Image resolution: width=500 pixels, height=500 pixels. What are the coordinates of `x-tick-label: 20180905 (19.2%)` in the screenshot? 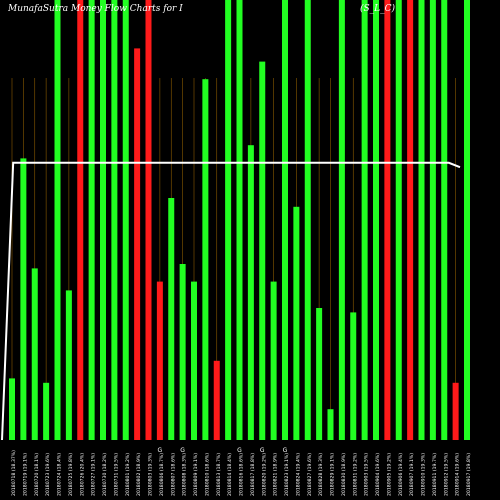 It's located at (389, 474).